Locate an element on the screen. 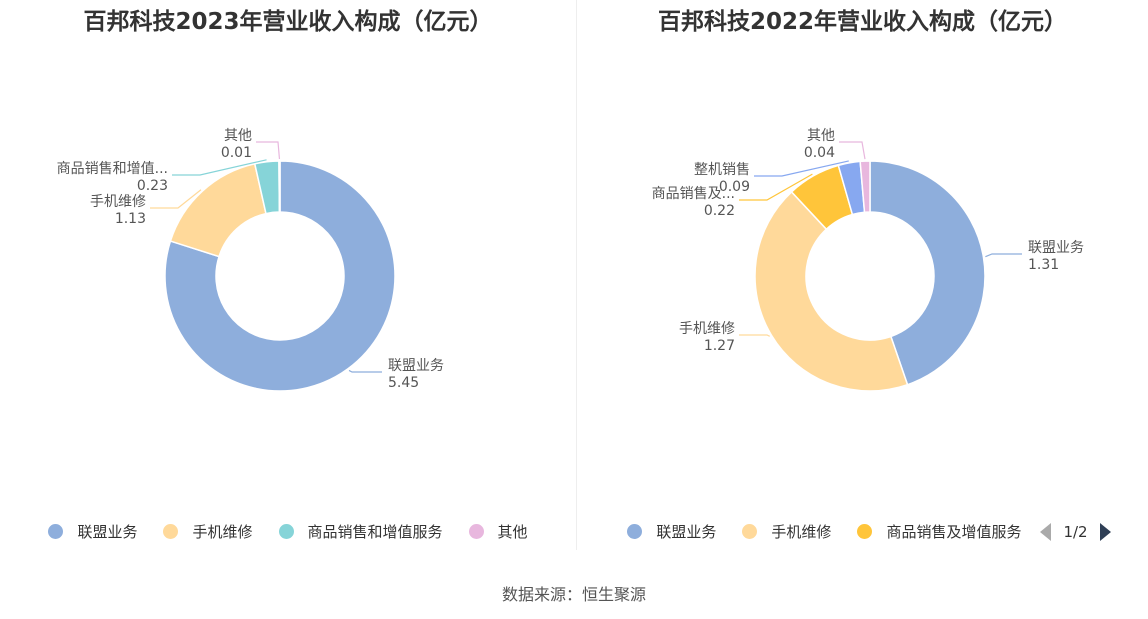 The image size is (1148, 619). data-source: 数据来源：恒生聚源 is located at coordinates (573, 594).